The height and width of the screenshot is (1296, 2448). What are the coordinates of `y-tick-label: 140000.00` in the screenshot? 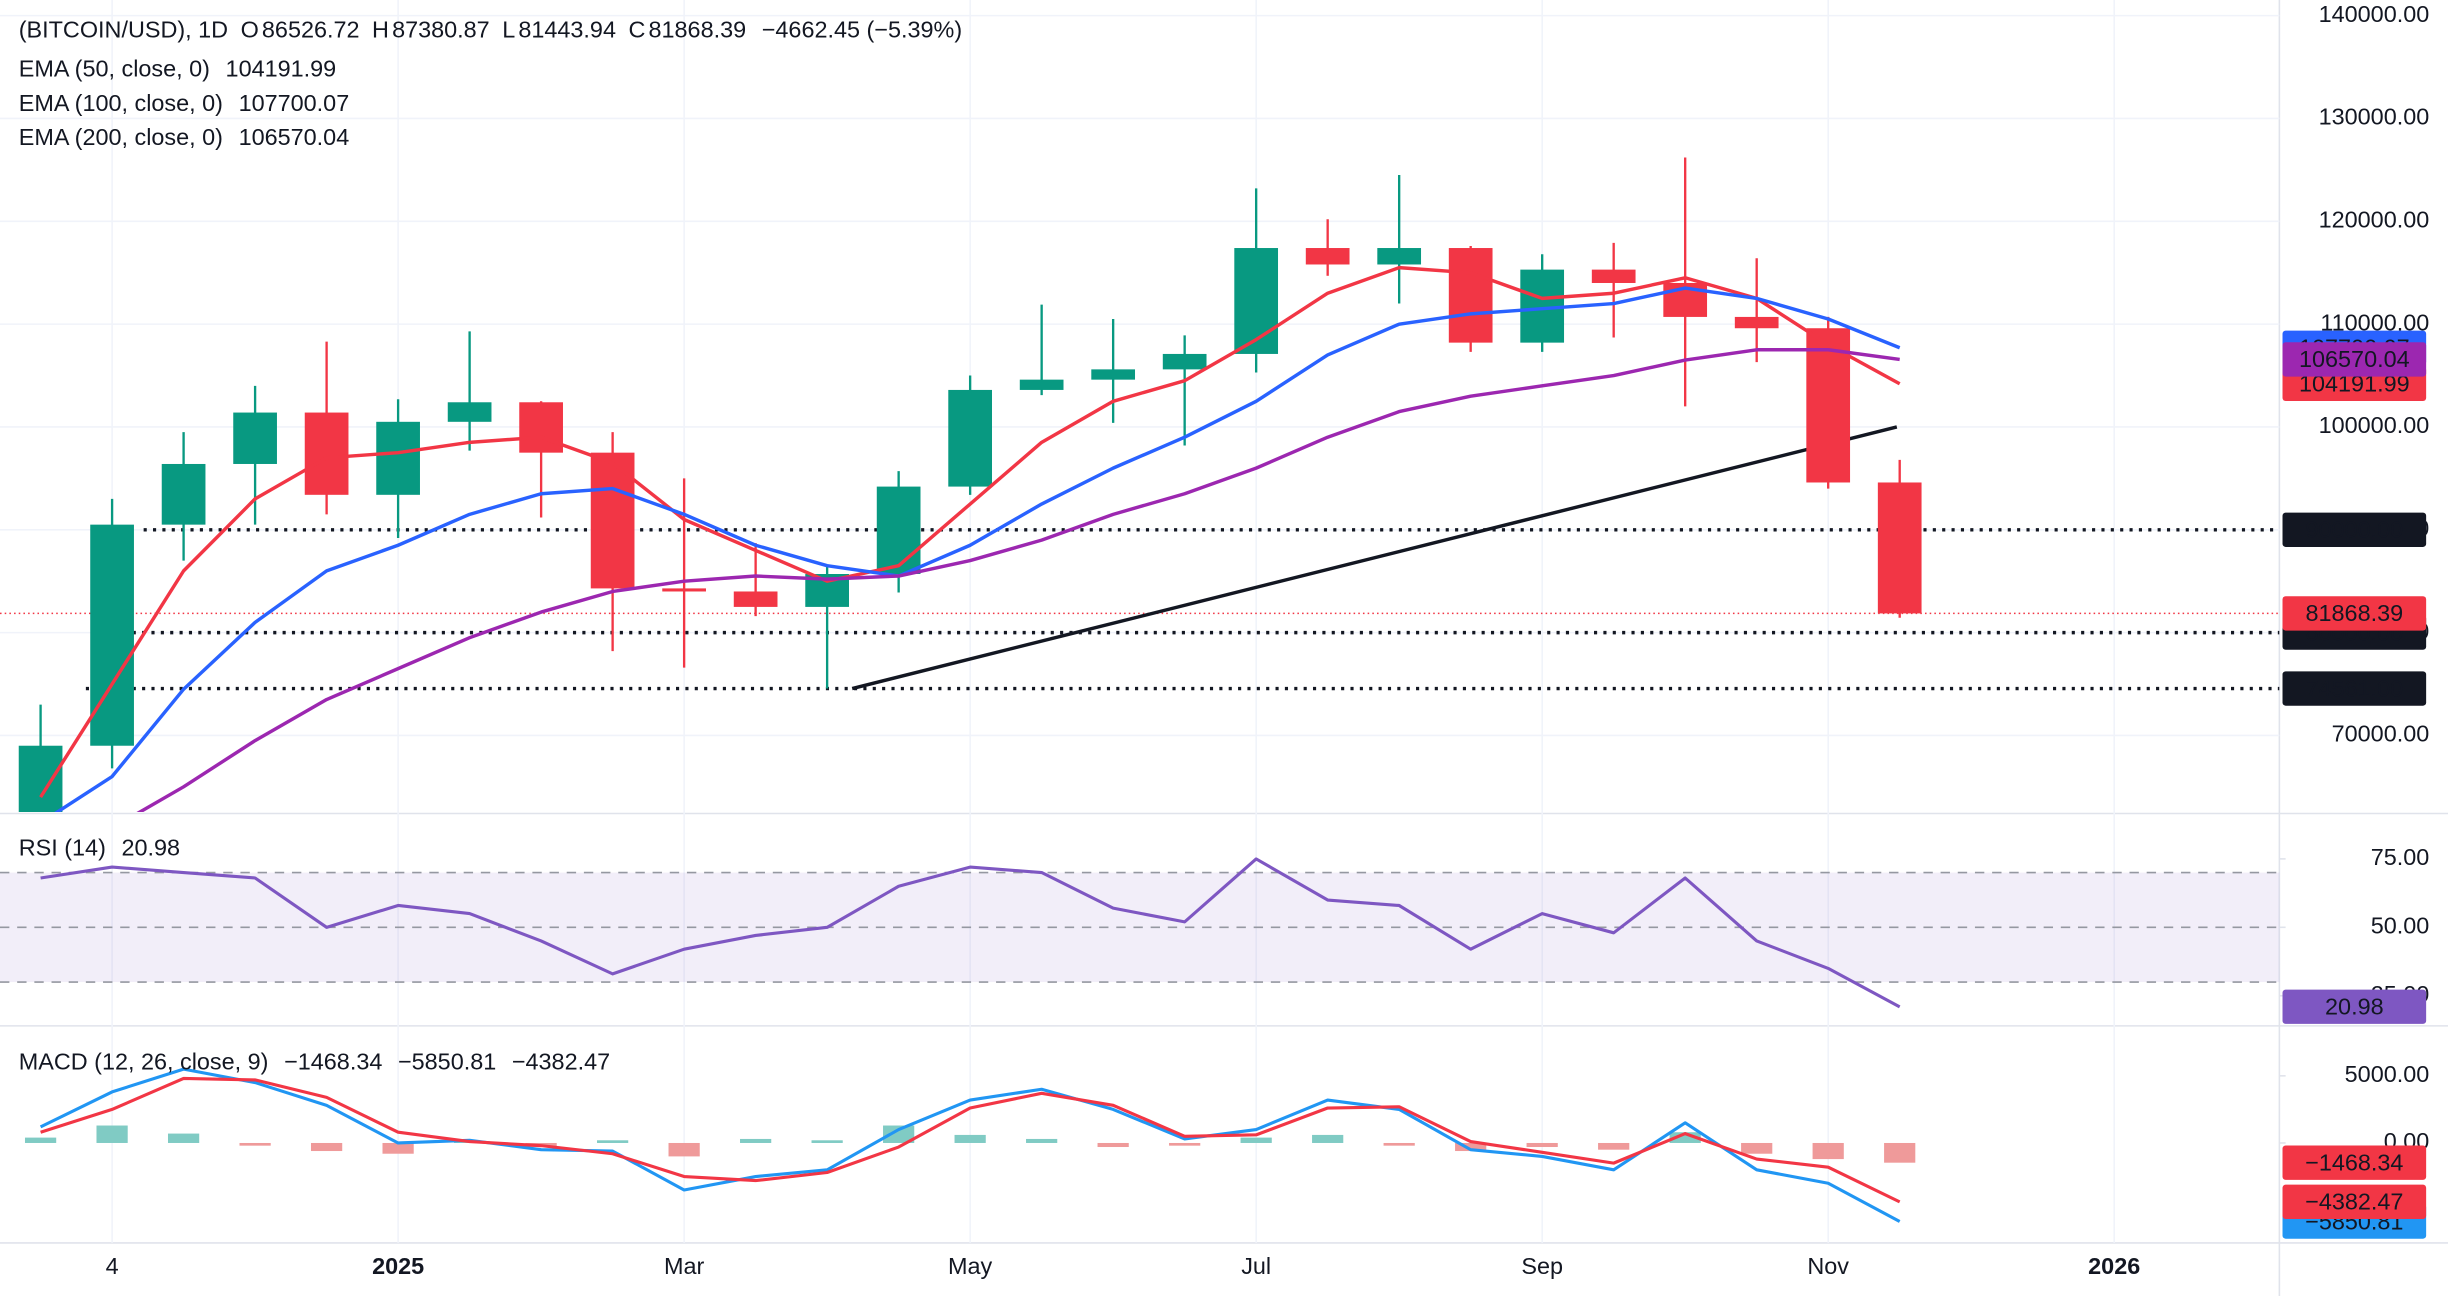 It's located at (2374, 14).